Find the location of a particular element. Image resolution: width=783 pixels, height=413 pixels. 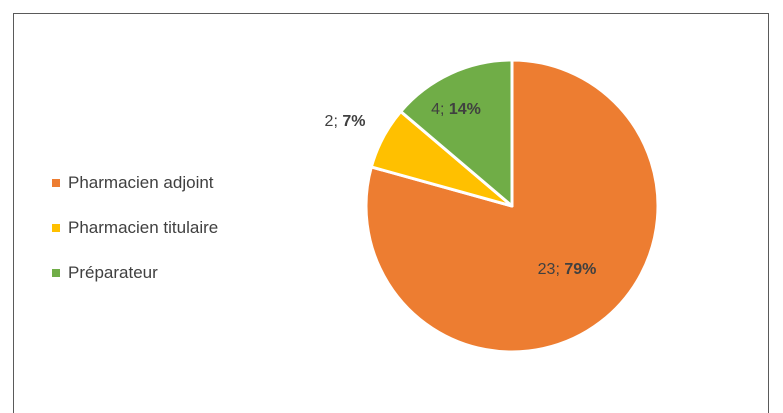

pie-slice-preparateur is located at coordinates (456, 133).